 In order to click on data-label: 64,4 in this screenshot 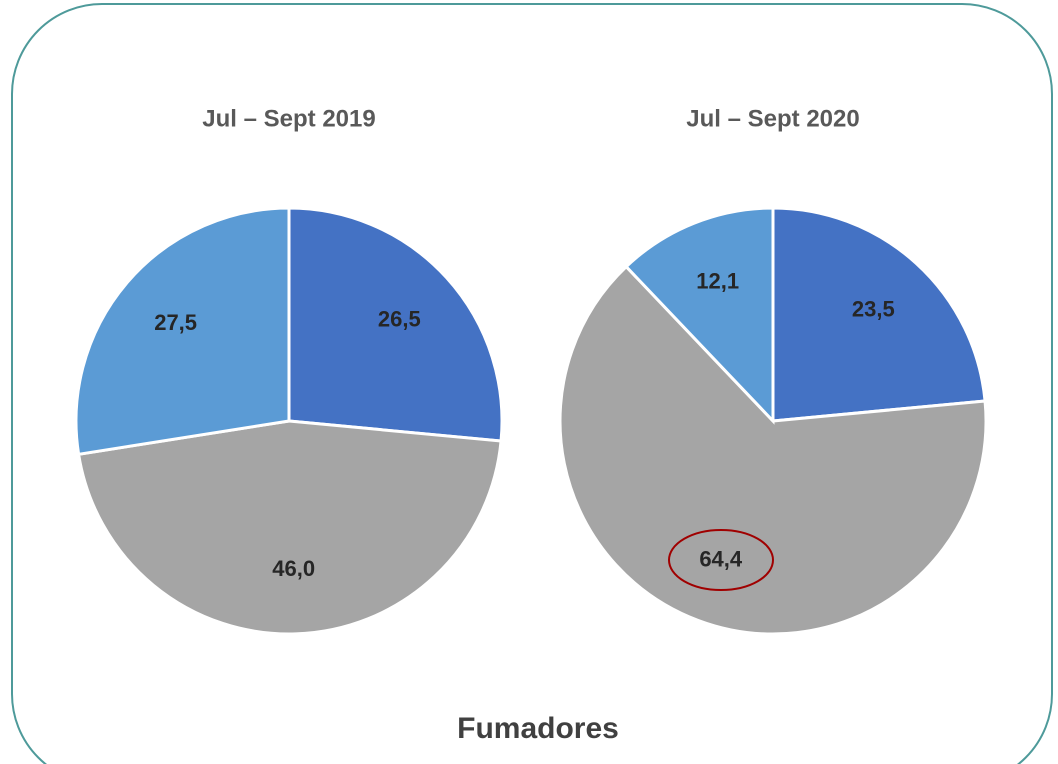, I will do `click(721, 558)`.